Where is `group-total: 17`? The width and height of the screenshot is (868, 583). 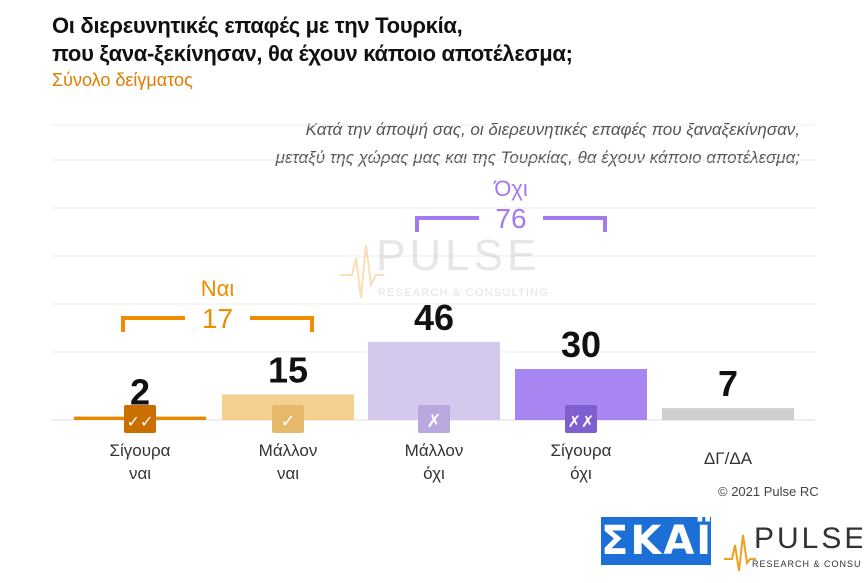 group-total: 17 is located at coordinates (217, 318).